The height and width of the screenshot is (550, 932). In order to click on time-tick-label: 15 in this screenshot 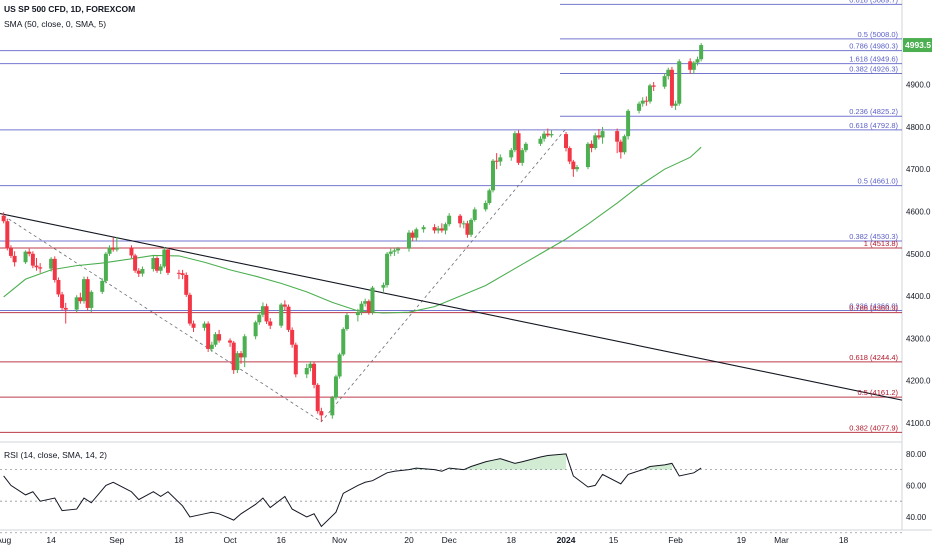, I will do `click(614, 540)`.